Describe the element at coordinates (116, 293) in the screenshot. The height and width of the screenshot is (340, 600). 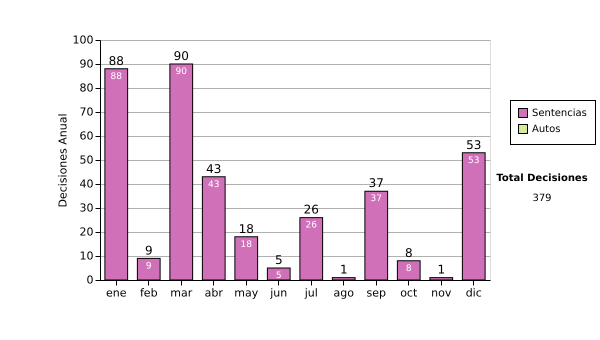
I see `x-tick-label: ene` at that location.